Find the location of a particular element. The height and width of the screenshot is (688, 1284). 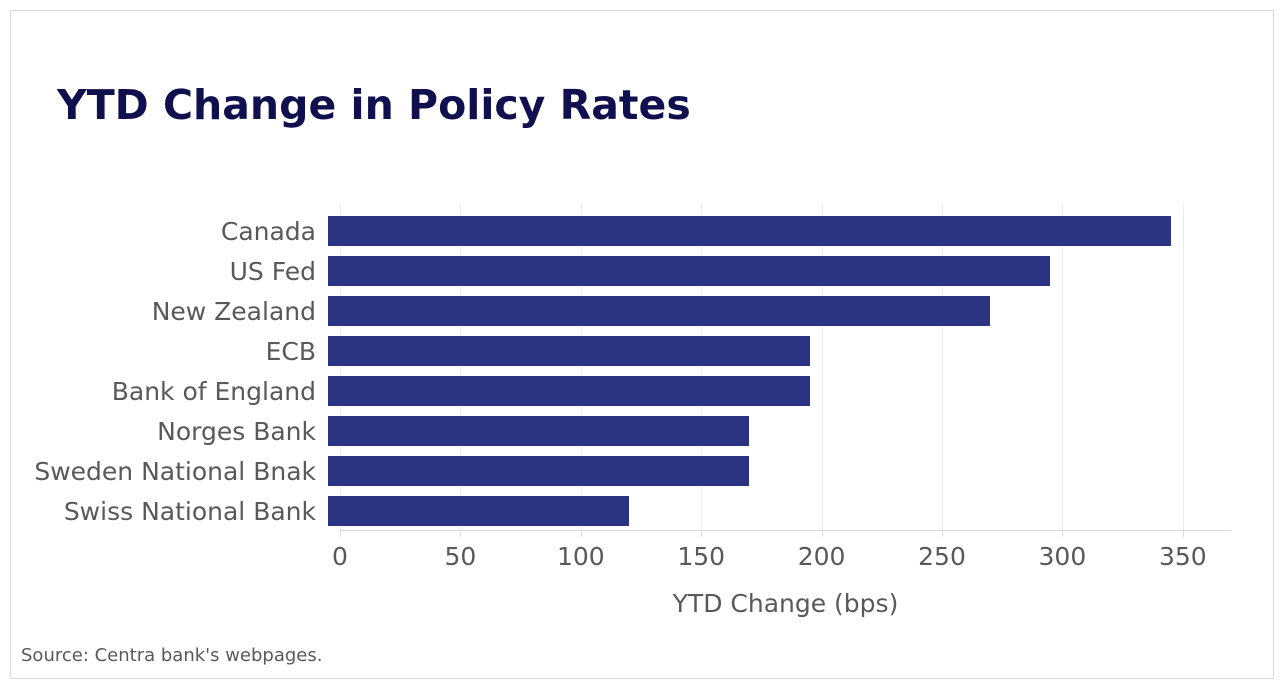

bar-row: New Zealand is located at coordinates (621, 311).